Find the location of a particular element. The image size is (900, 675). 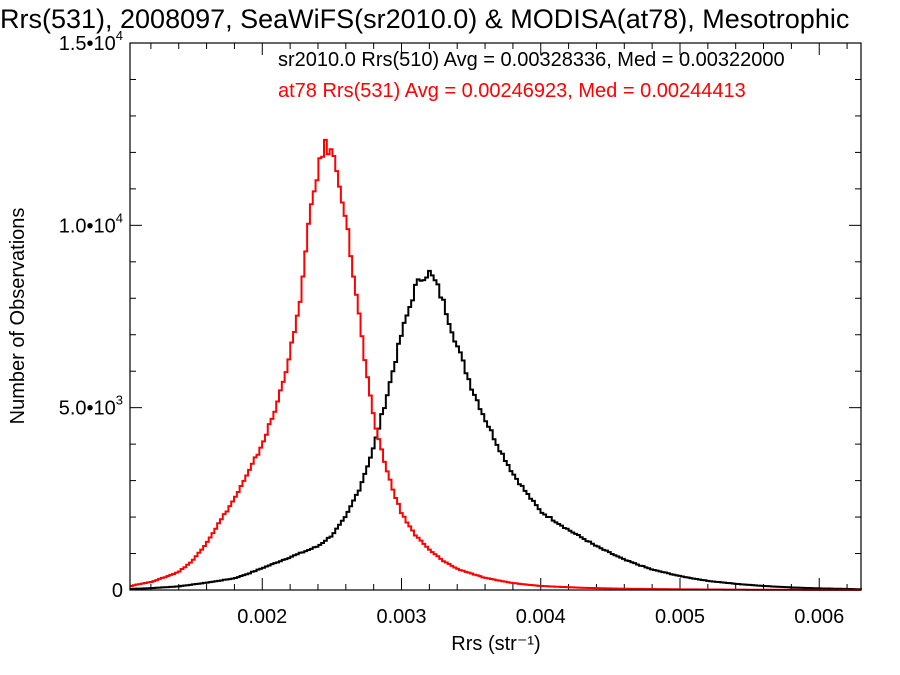

x-tick-label: 0.004 is located at coordinates (541, 617).